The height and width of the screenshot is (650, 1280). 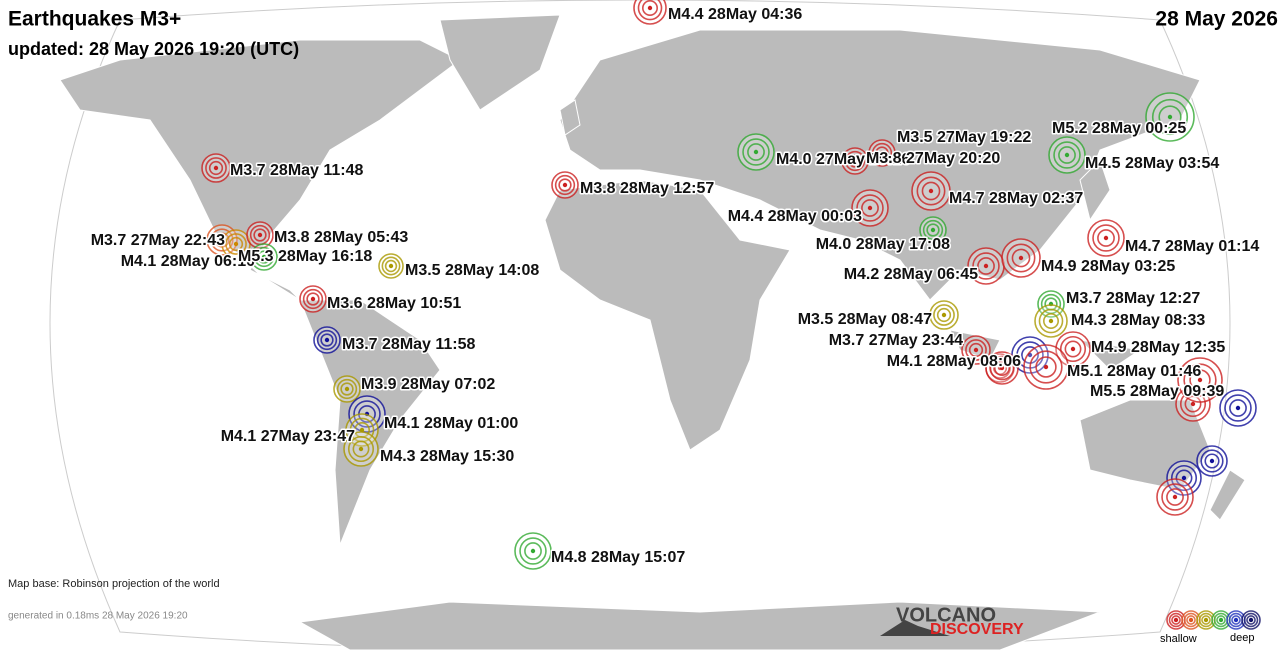 What do you see at coordinates (964, 137) in the screenshot?
I see `quake-label: M3.5 27May 19:22` at bounding box center [964, 137].